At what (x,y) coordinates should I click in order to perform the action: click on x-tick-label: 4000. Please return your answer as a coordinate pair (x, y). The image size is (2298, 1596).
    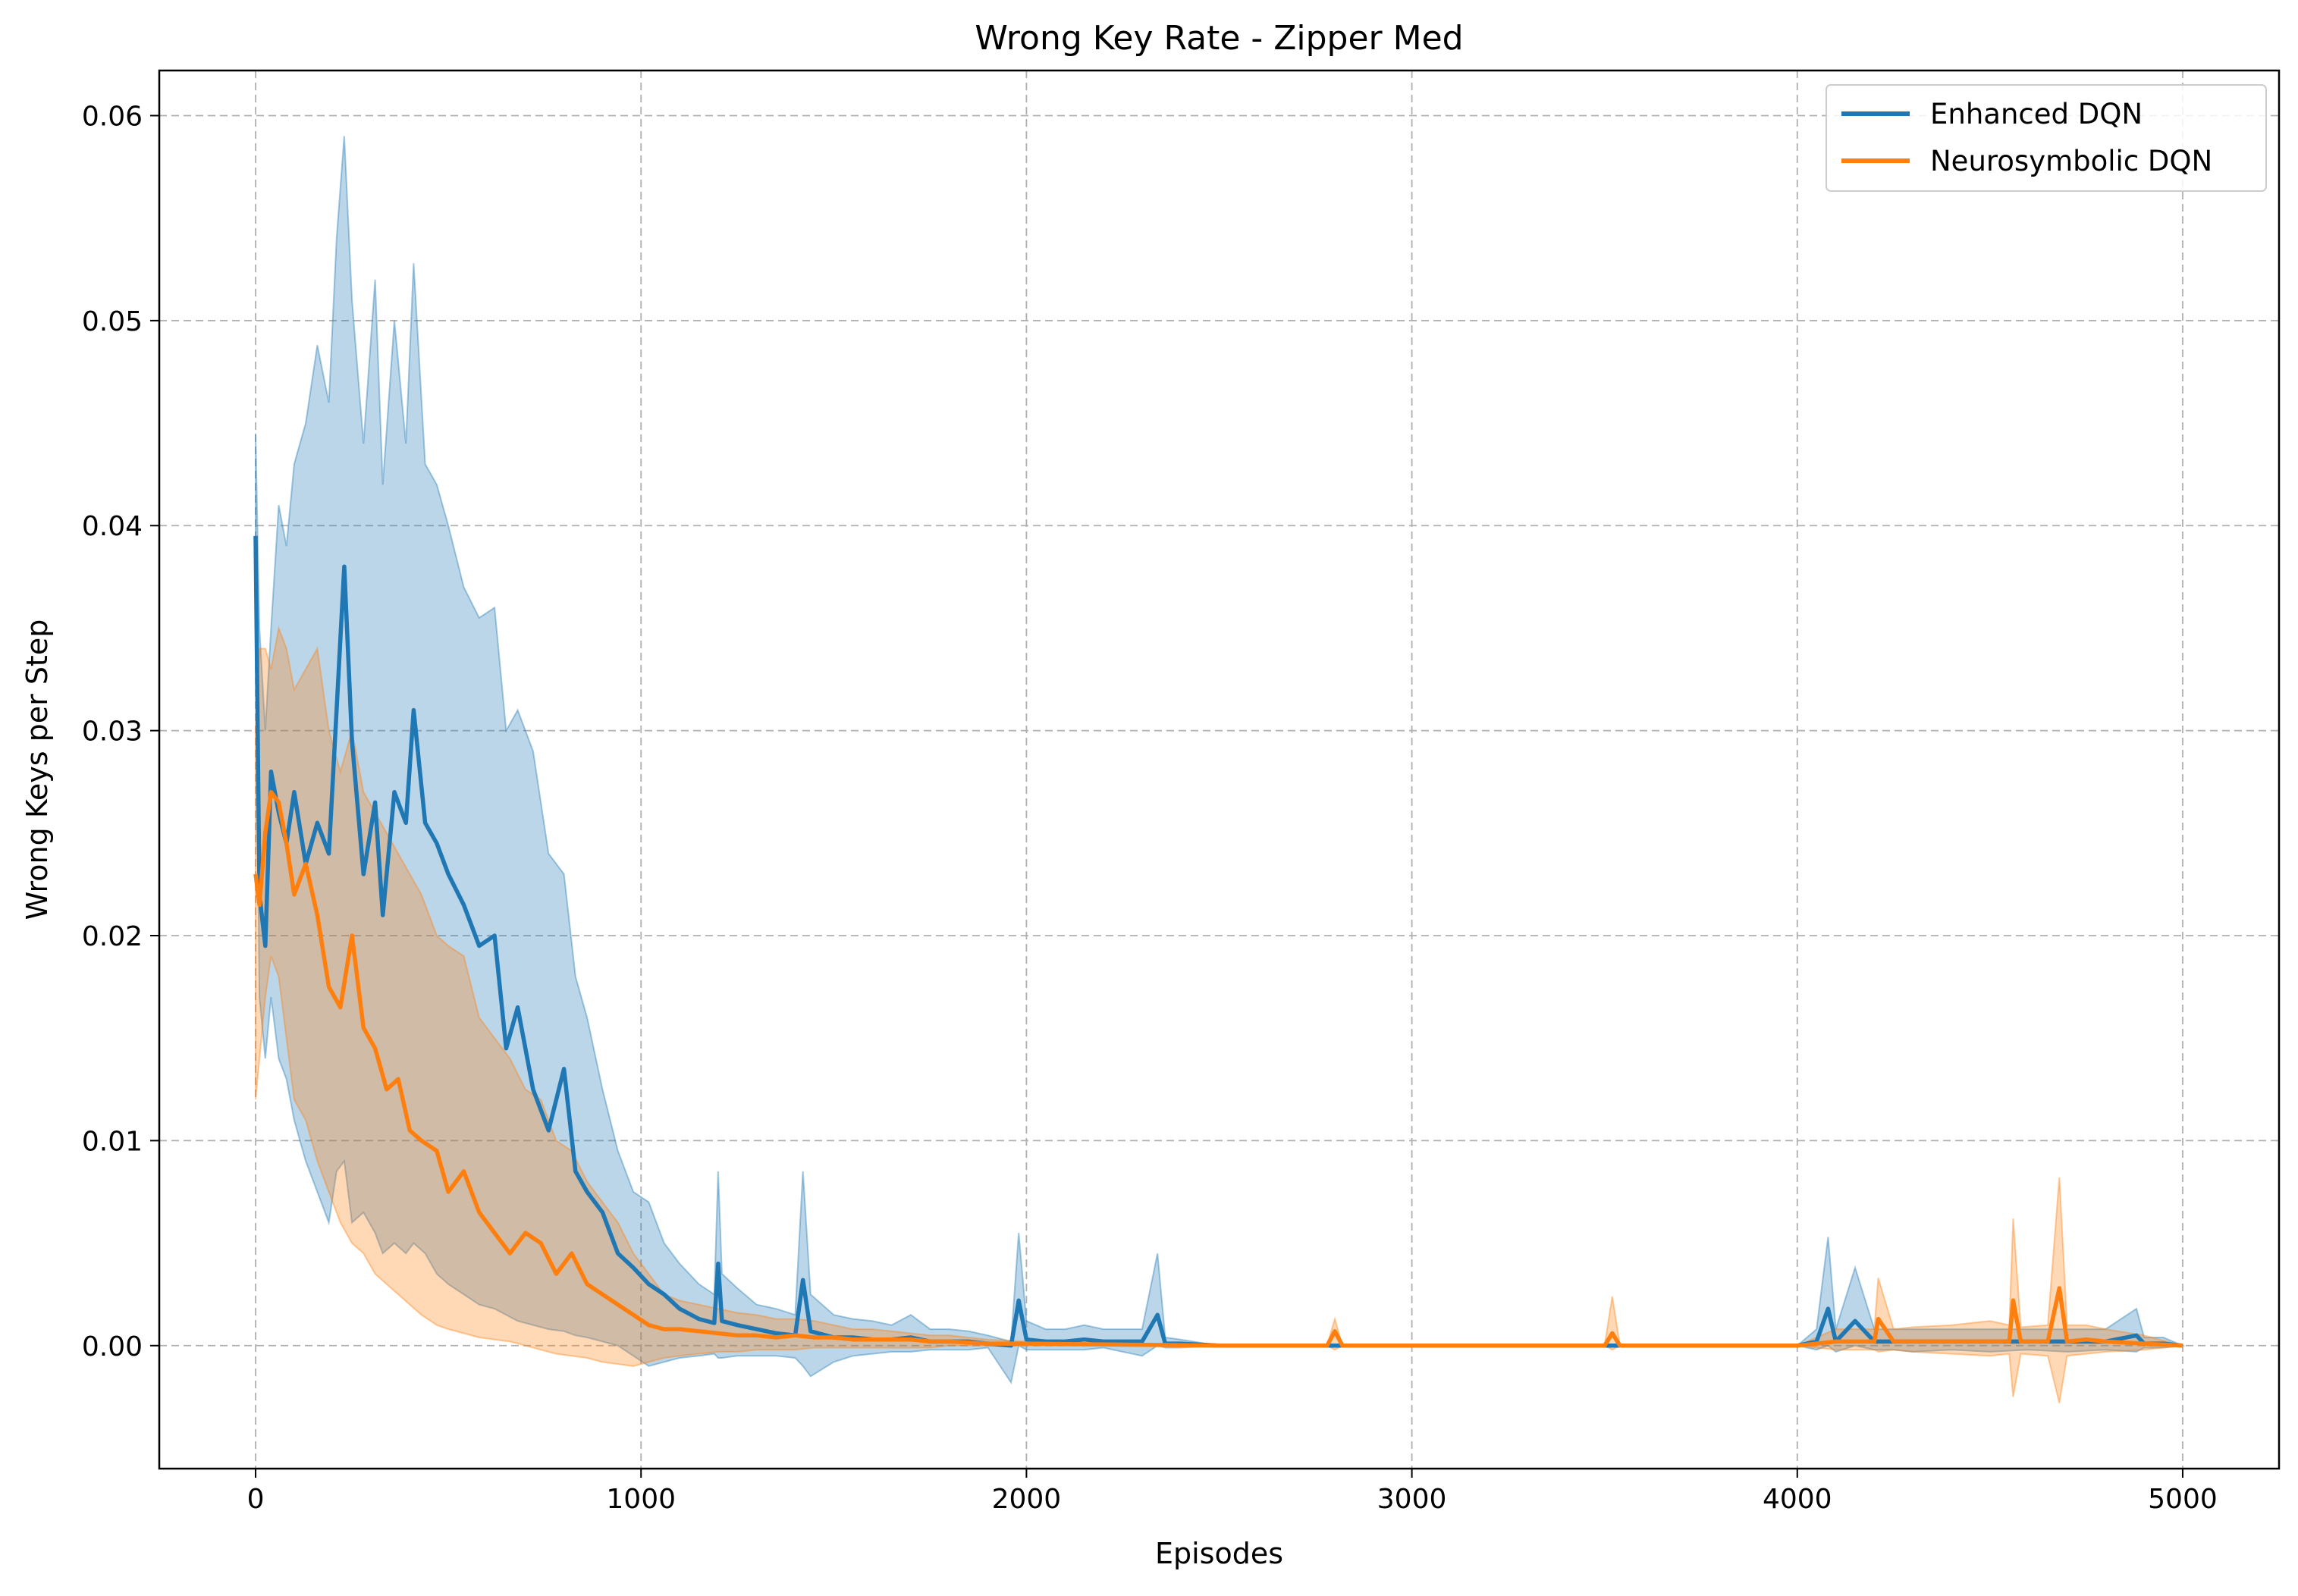
    Looking at the image, I should click on (1798, 1499).